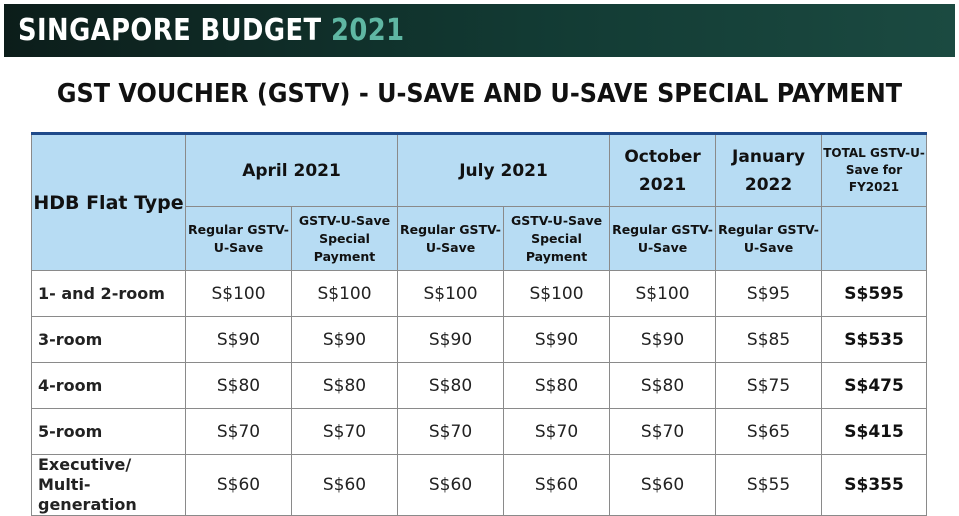 The image size is (959, 516). What do you see at coordinates (557, 485) in the screenshot?
I see `cell-july-special: S$60` at bounding box center [557, 485].